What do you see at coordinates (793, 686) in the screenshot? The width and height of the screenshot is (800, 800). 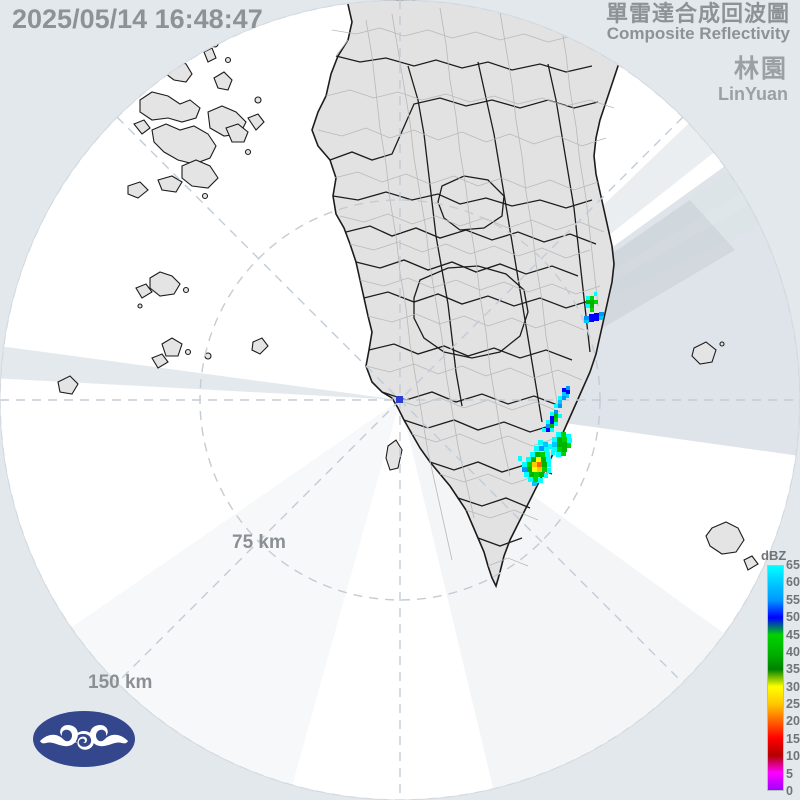 I see `colorbar-tick-30: 30` at bounding box center [793, 686].